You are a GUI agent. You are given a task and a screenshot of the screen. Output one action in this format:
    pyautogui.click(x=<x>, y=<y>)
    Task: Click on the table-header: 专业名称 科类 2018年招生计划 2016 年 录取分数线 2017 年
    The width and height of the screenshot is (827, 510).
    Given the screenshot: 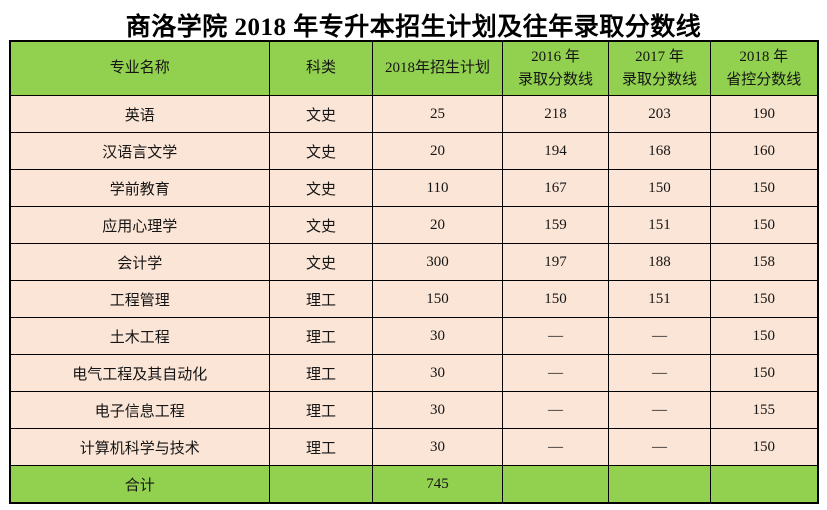 What is the action you would take?
    pyautogui.click(x=413, y=68)
    